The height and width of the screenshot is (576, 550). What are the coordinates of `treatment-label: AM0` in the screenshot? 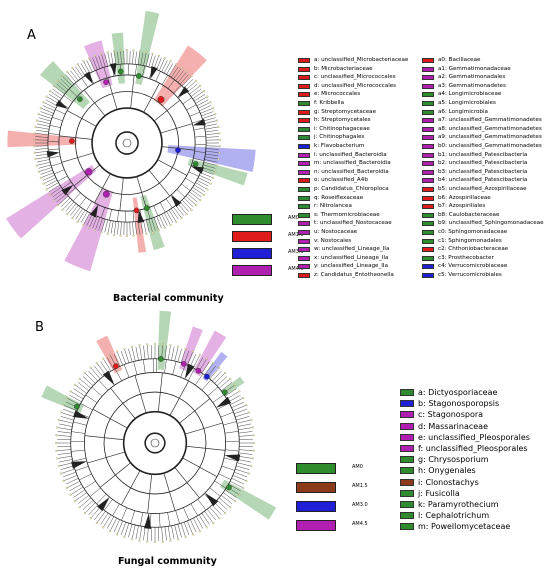 It's located at (357, 467).